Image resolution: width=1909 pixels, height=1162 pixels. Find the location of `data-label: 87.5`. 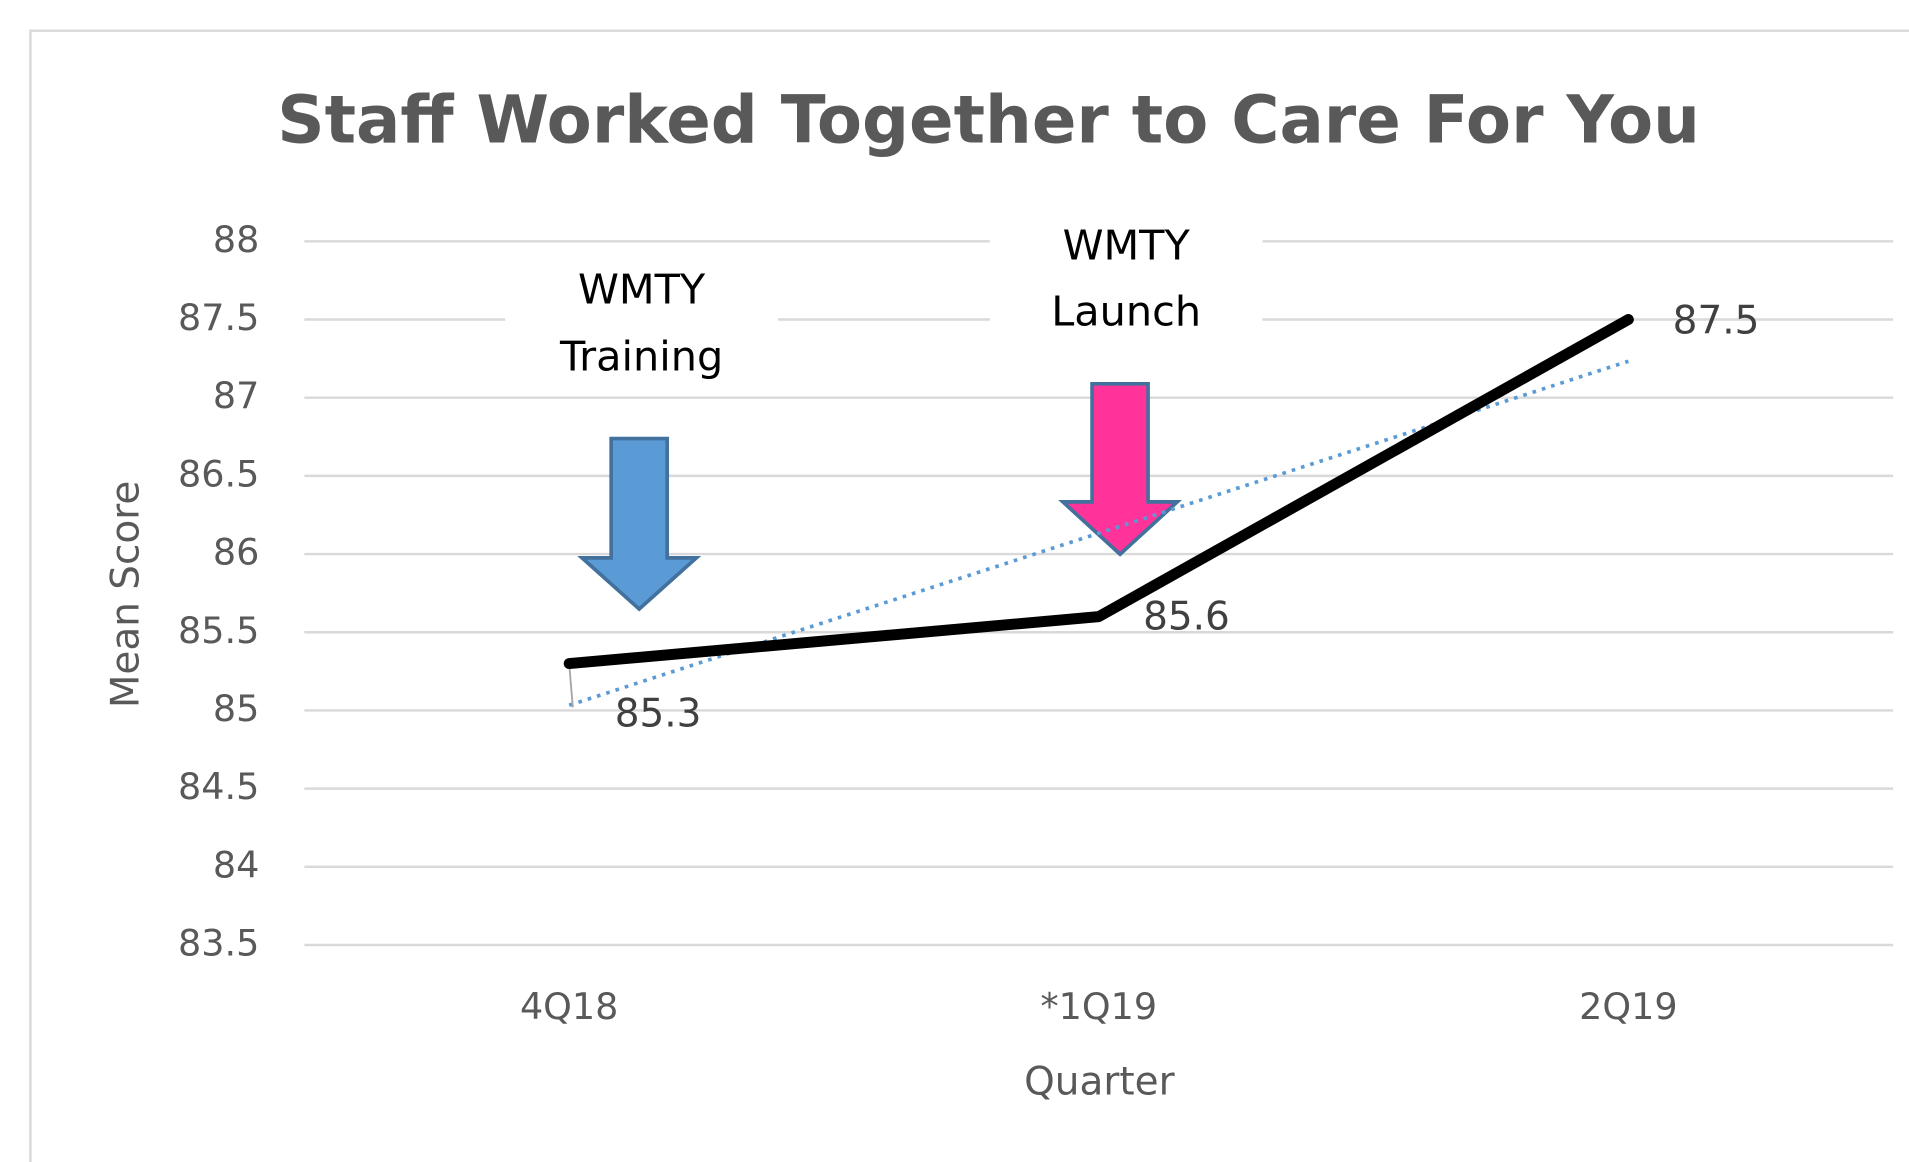

data-label: 87.5 is located at coordinates (1716, 321).